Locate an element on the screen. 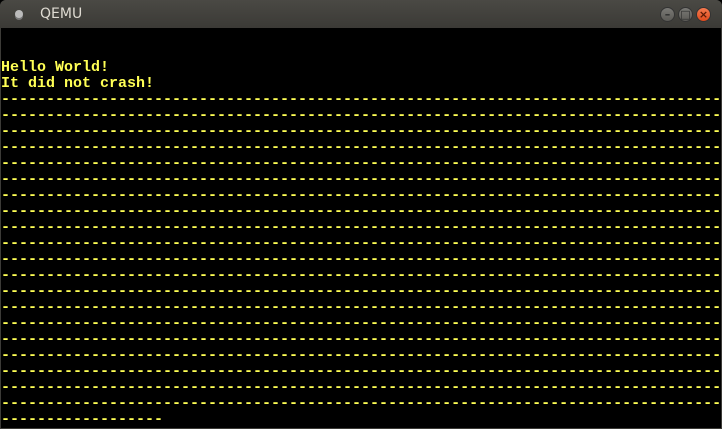 Image resolution: width=722 pixels, height=429 pixels. minimize-icon: – is located at coordinates (667, 14).